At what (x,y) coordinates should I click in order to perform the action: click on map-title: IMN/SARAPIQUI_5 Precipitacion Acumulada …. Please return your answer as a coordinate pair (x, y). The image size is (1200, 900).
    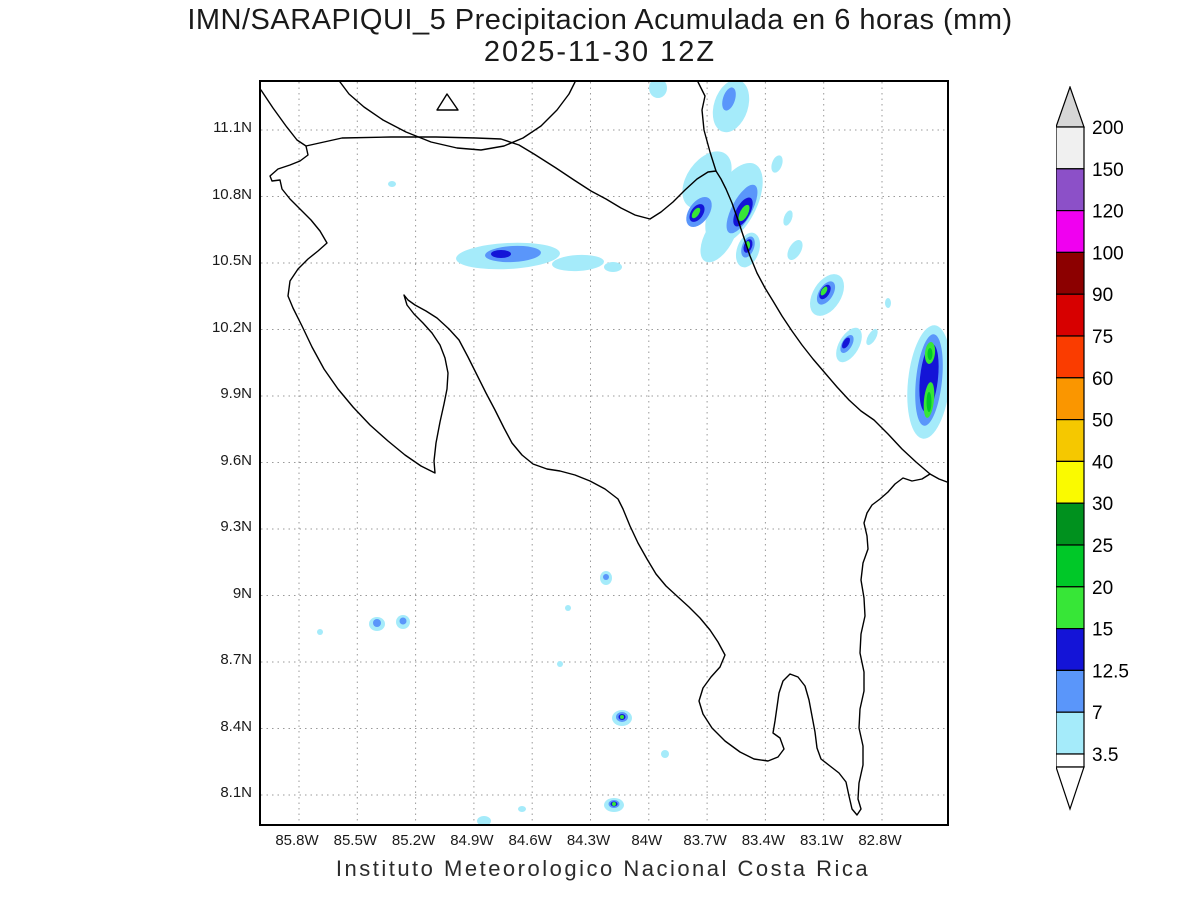
    Looking at the image, I should click on (600, 20).